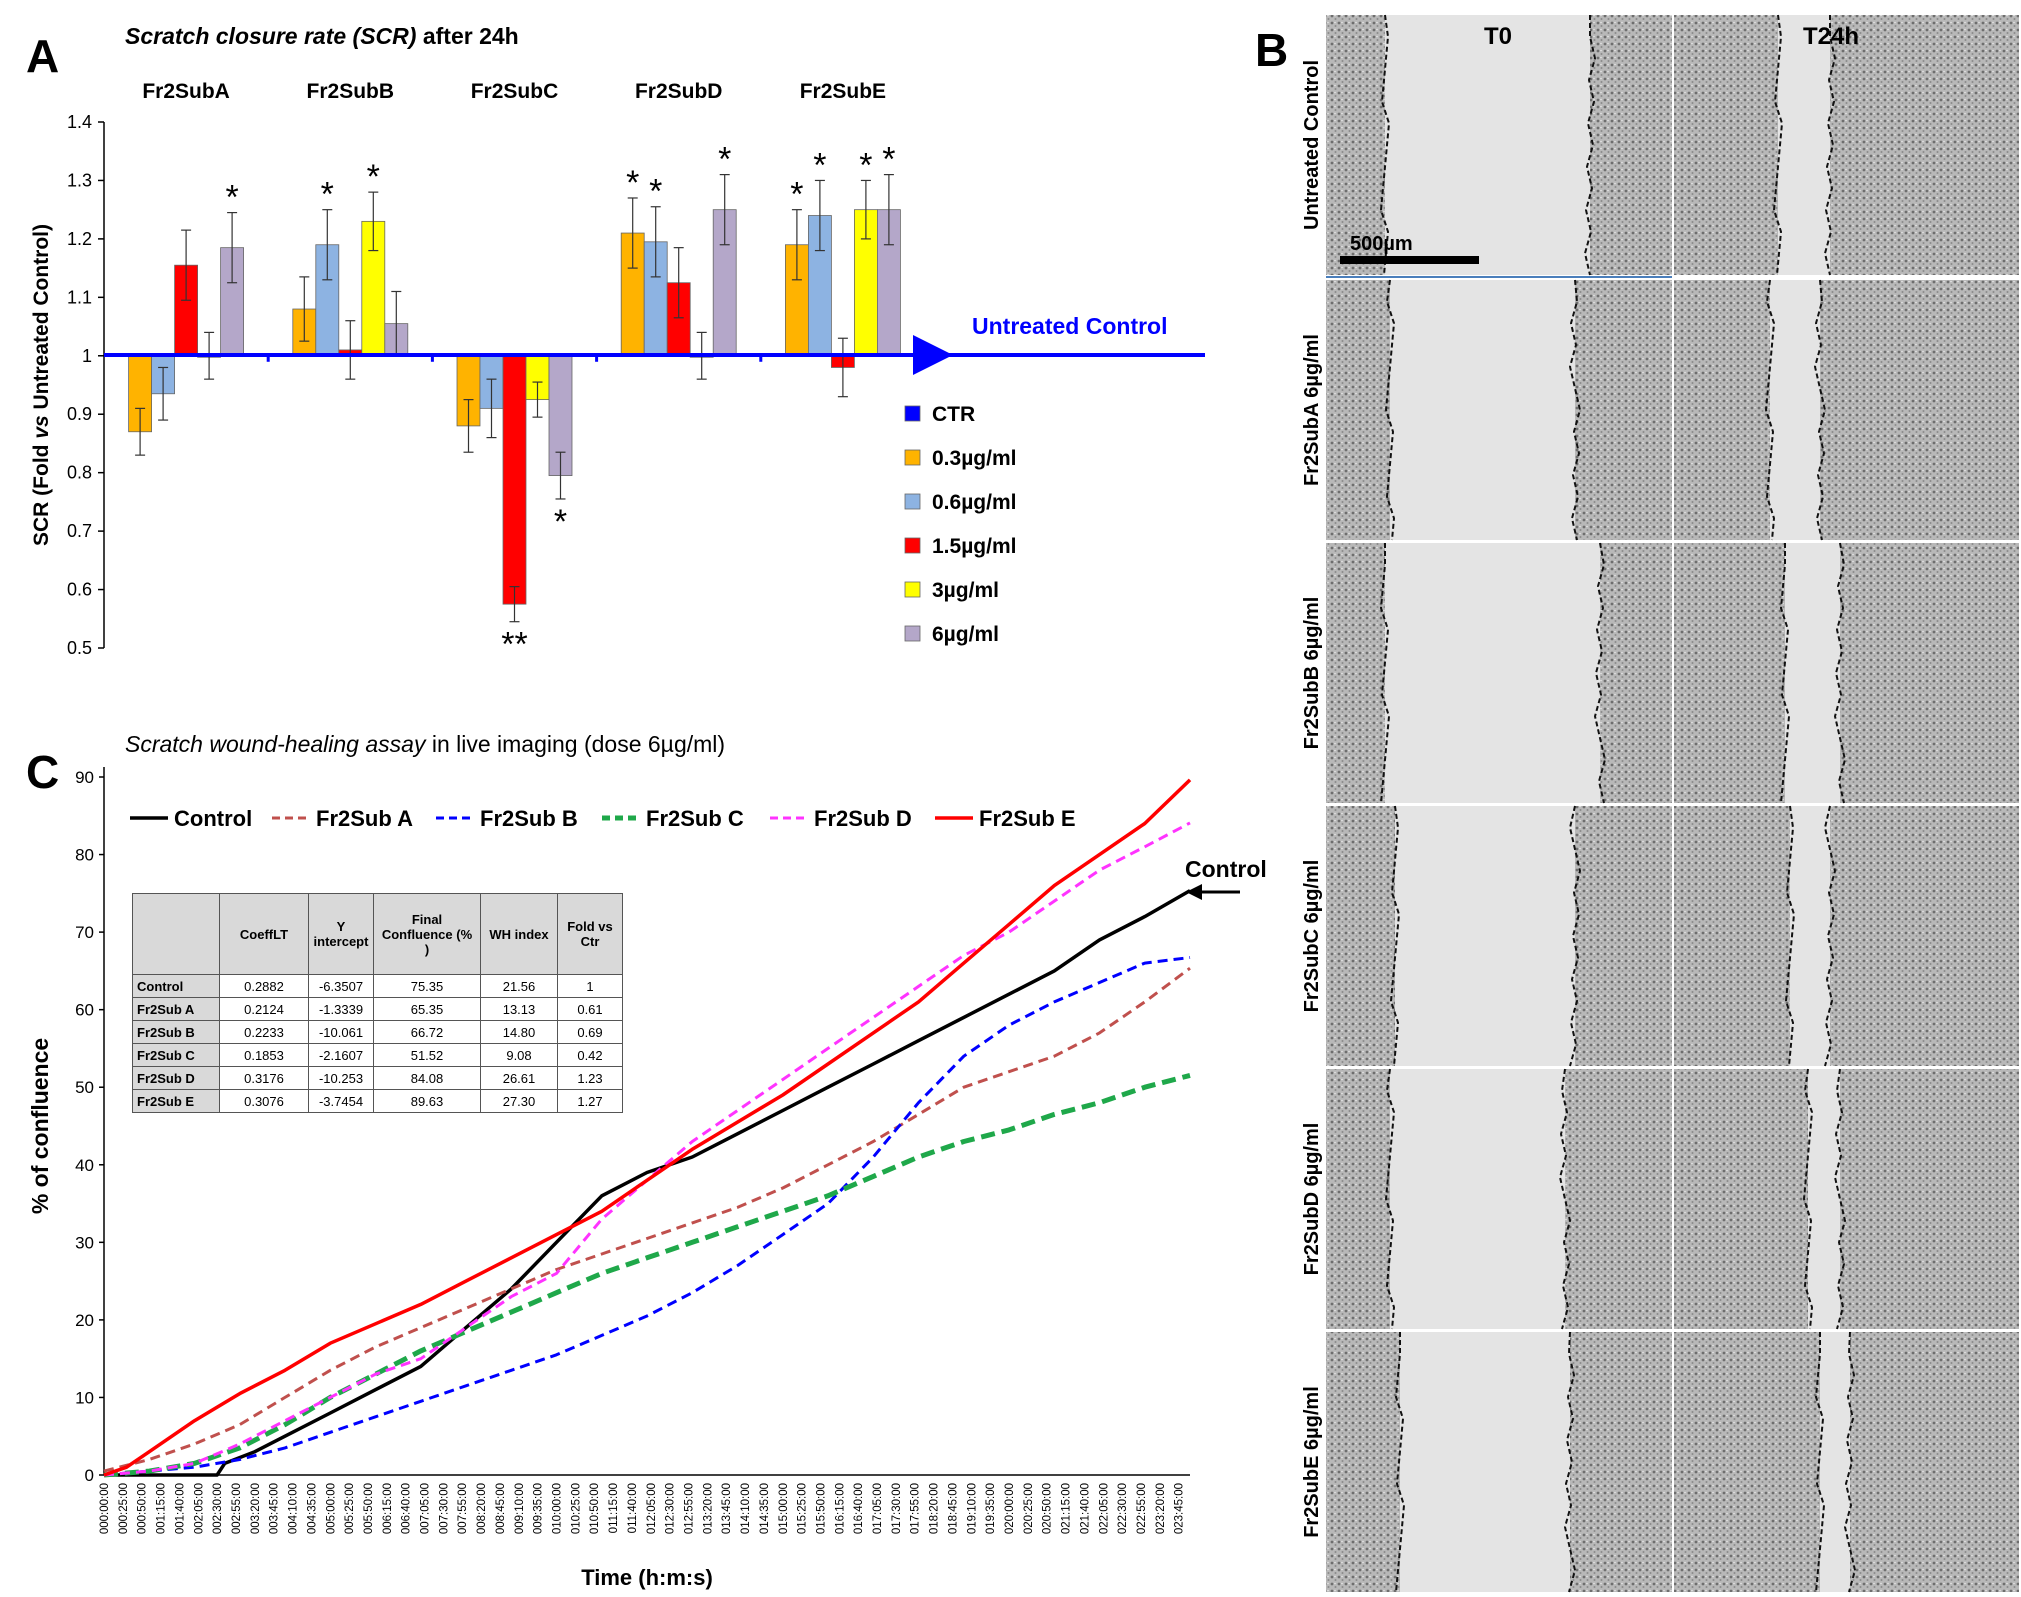 This screenshot has width=2021, height=1597. I want to click on x-tick-label: 019:35:00, so click(991, 1508).